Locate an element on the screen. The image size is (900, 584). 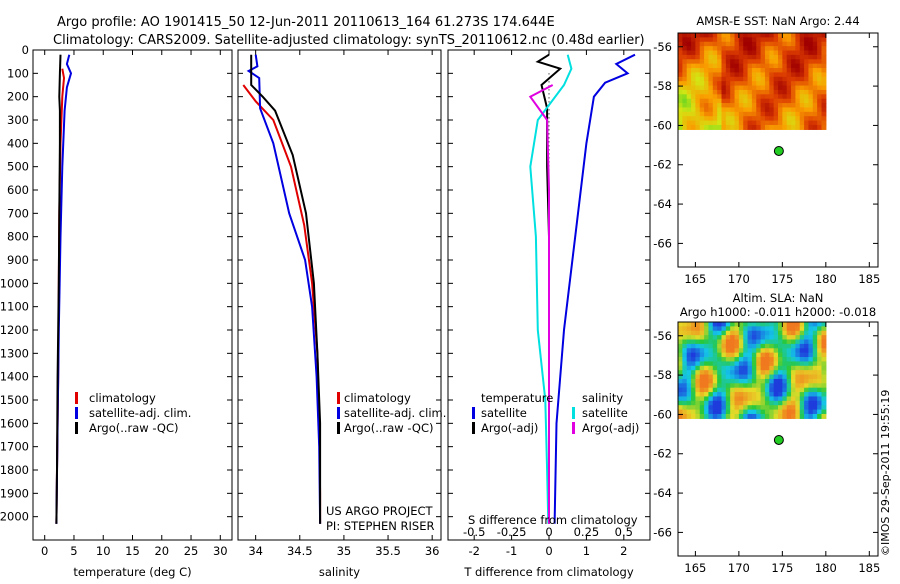
x-tick-label: 0 is located at coordinates (44, 551).